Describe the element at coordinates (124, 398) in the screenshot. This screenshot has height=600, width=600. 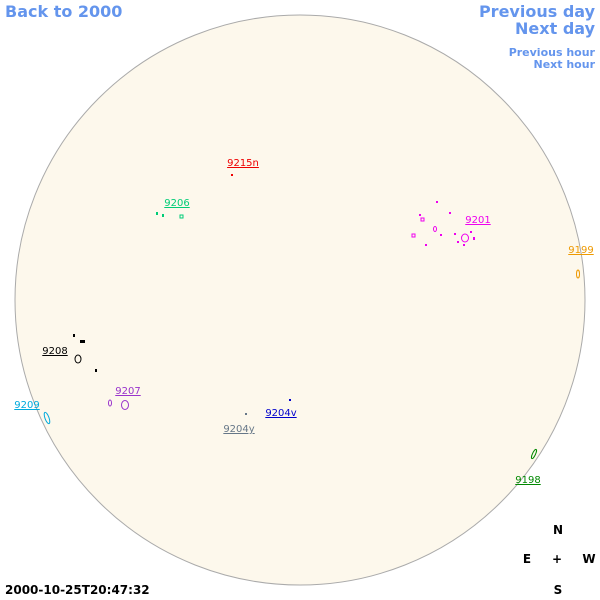
I see `region: 9207` at that location.